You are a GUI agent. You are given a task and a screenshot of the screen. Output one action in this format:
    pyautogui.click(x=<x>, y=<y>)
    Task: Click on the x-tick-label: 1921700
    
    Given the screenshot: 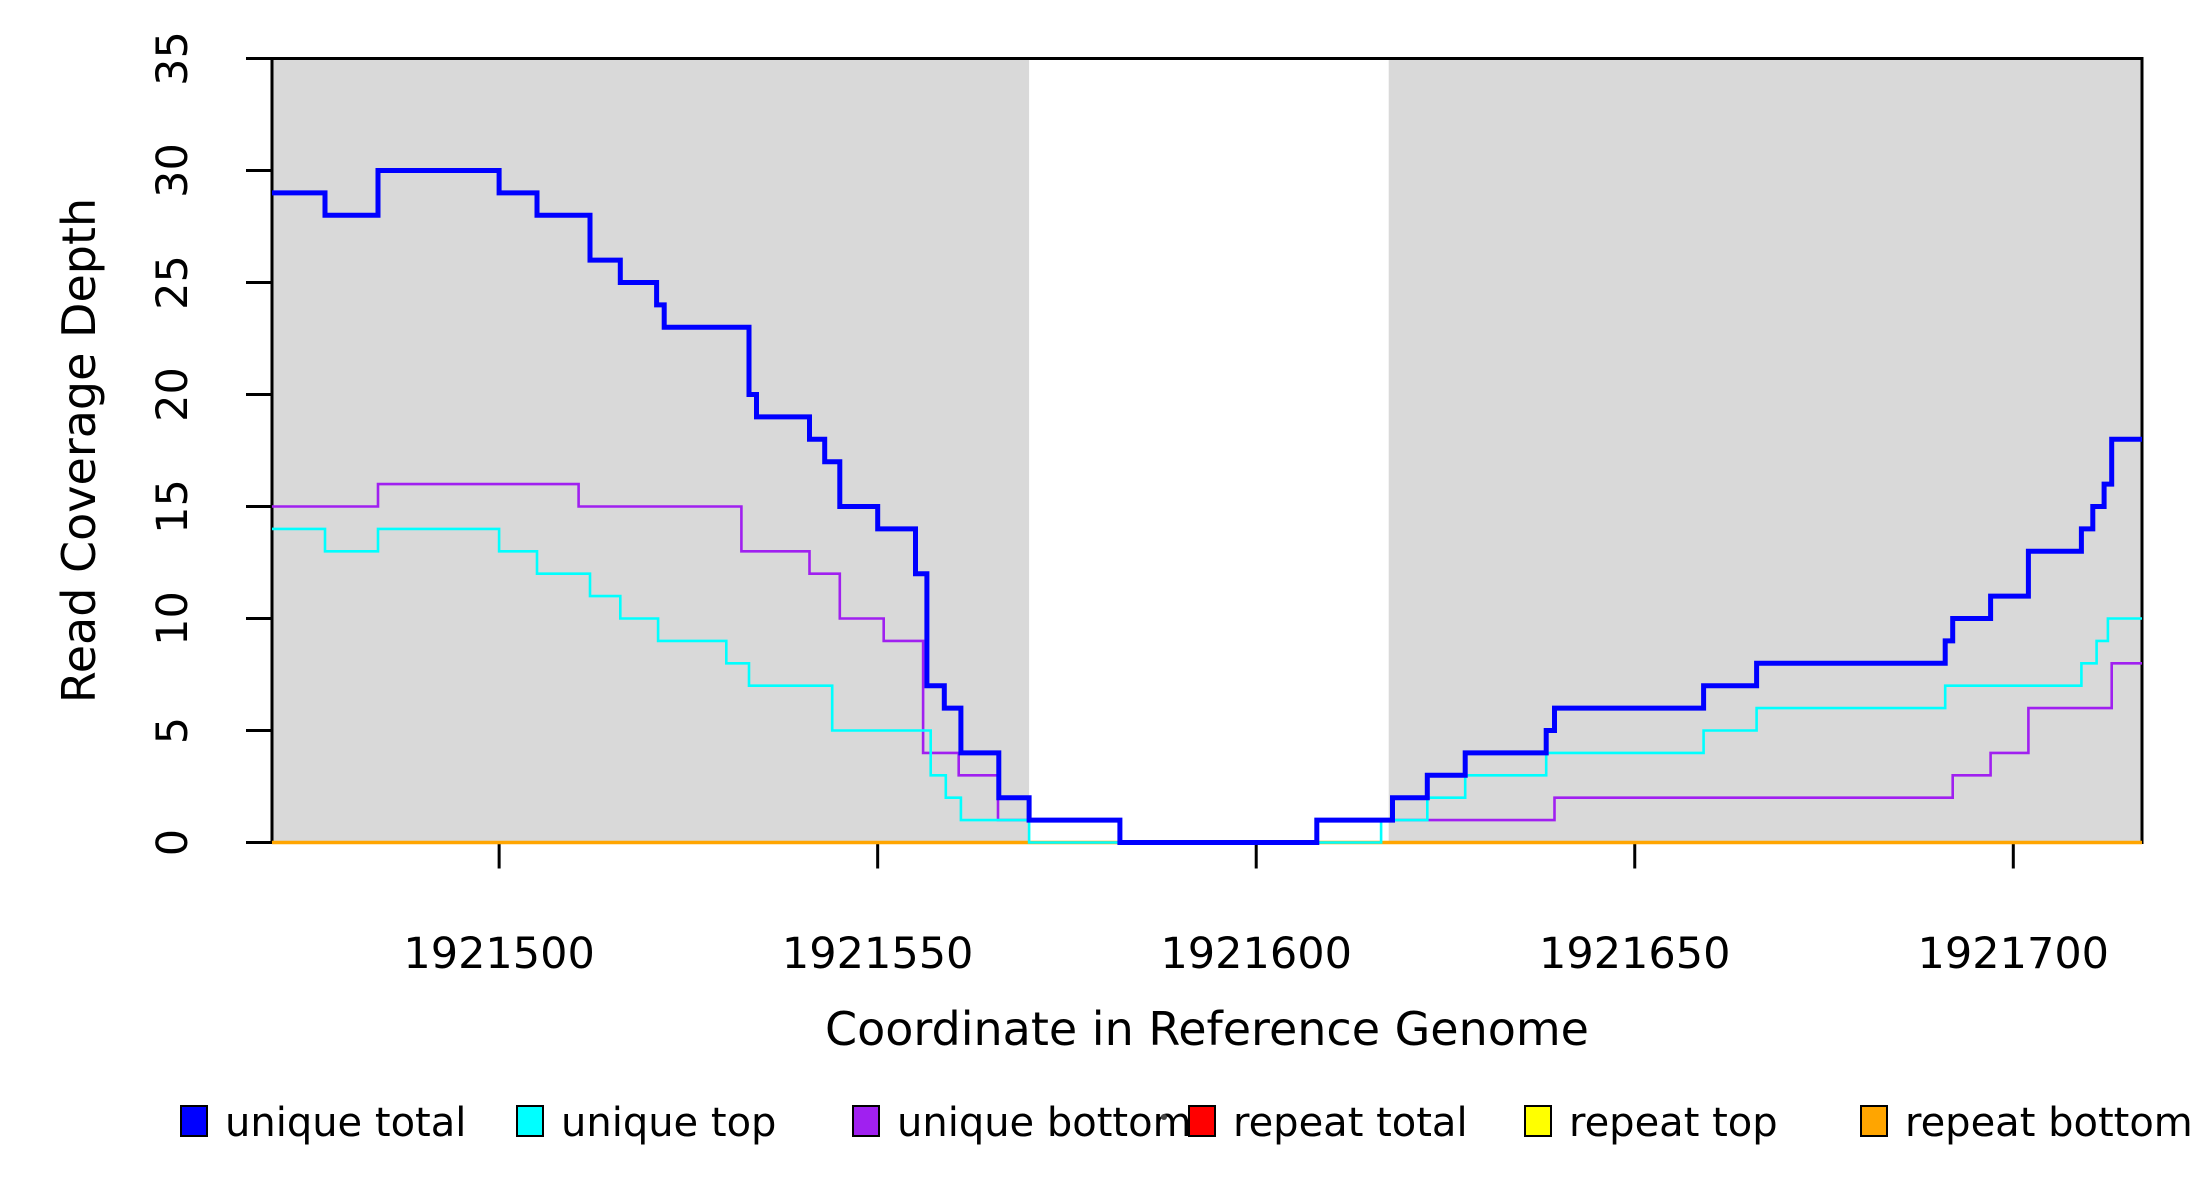 What is the action you would take?
    pyautogui.click(x=2014, y=954)
    